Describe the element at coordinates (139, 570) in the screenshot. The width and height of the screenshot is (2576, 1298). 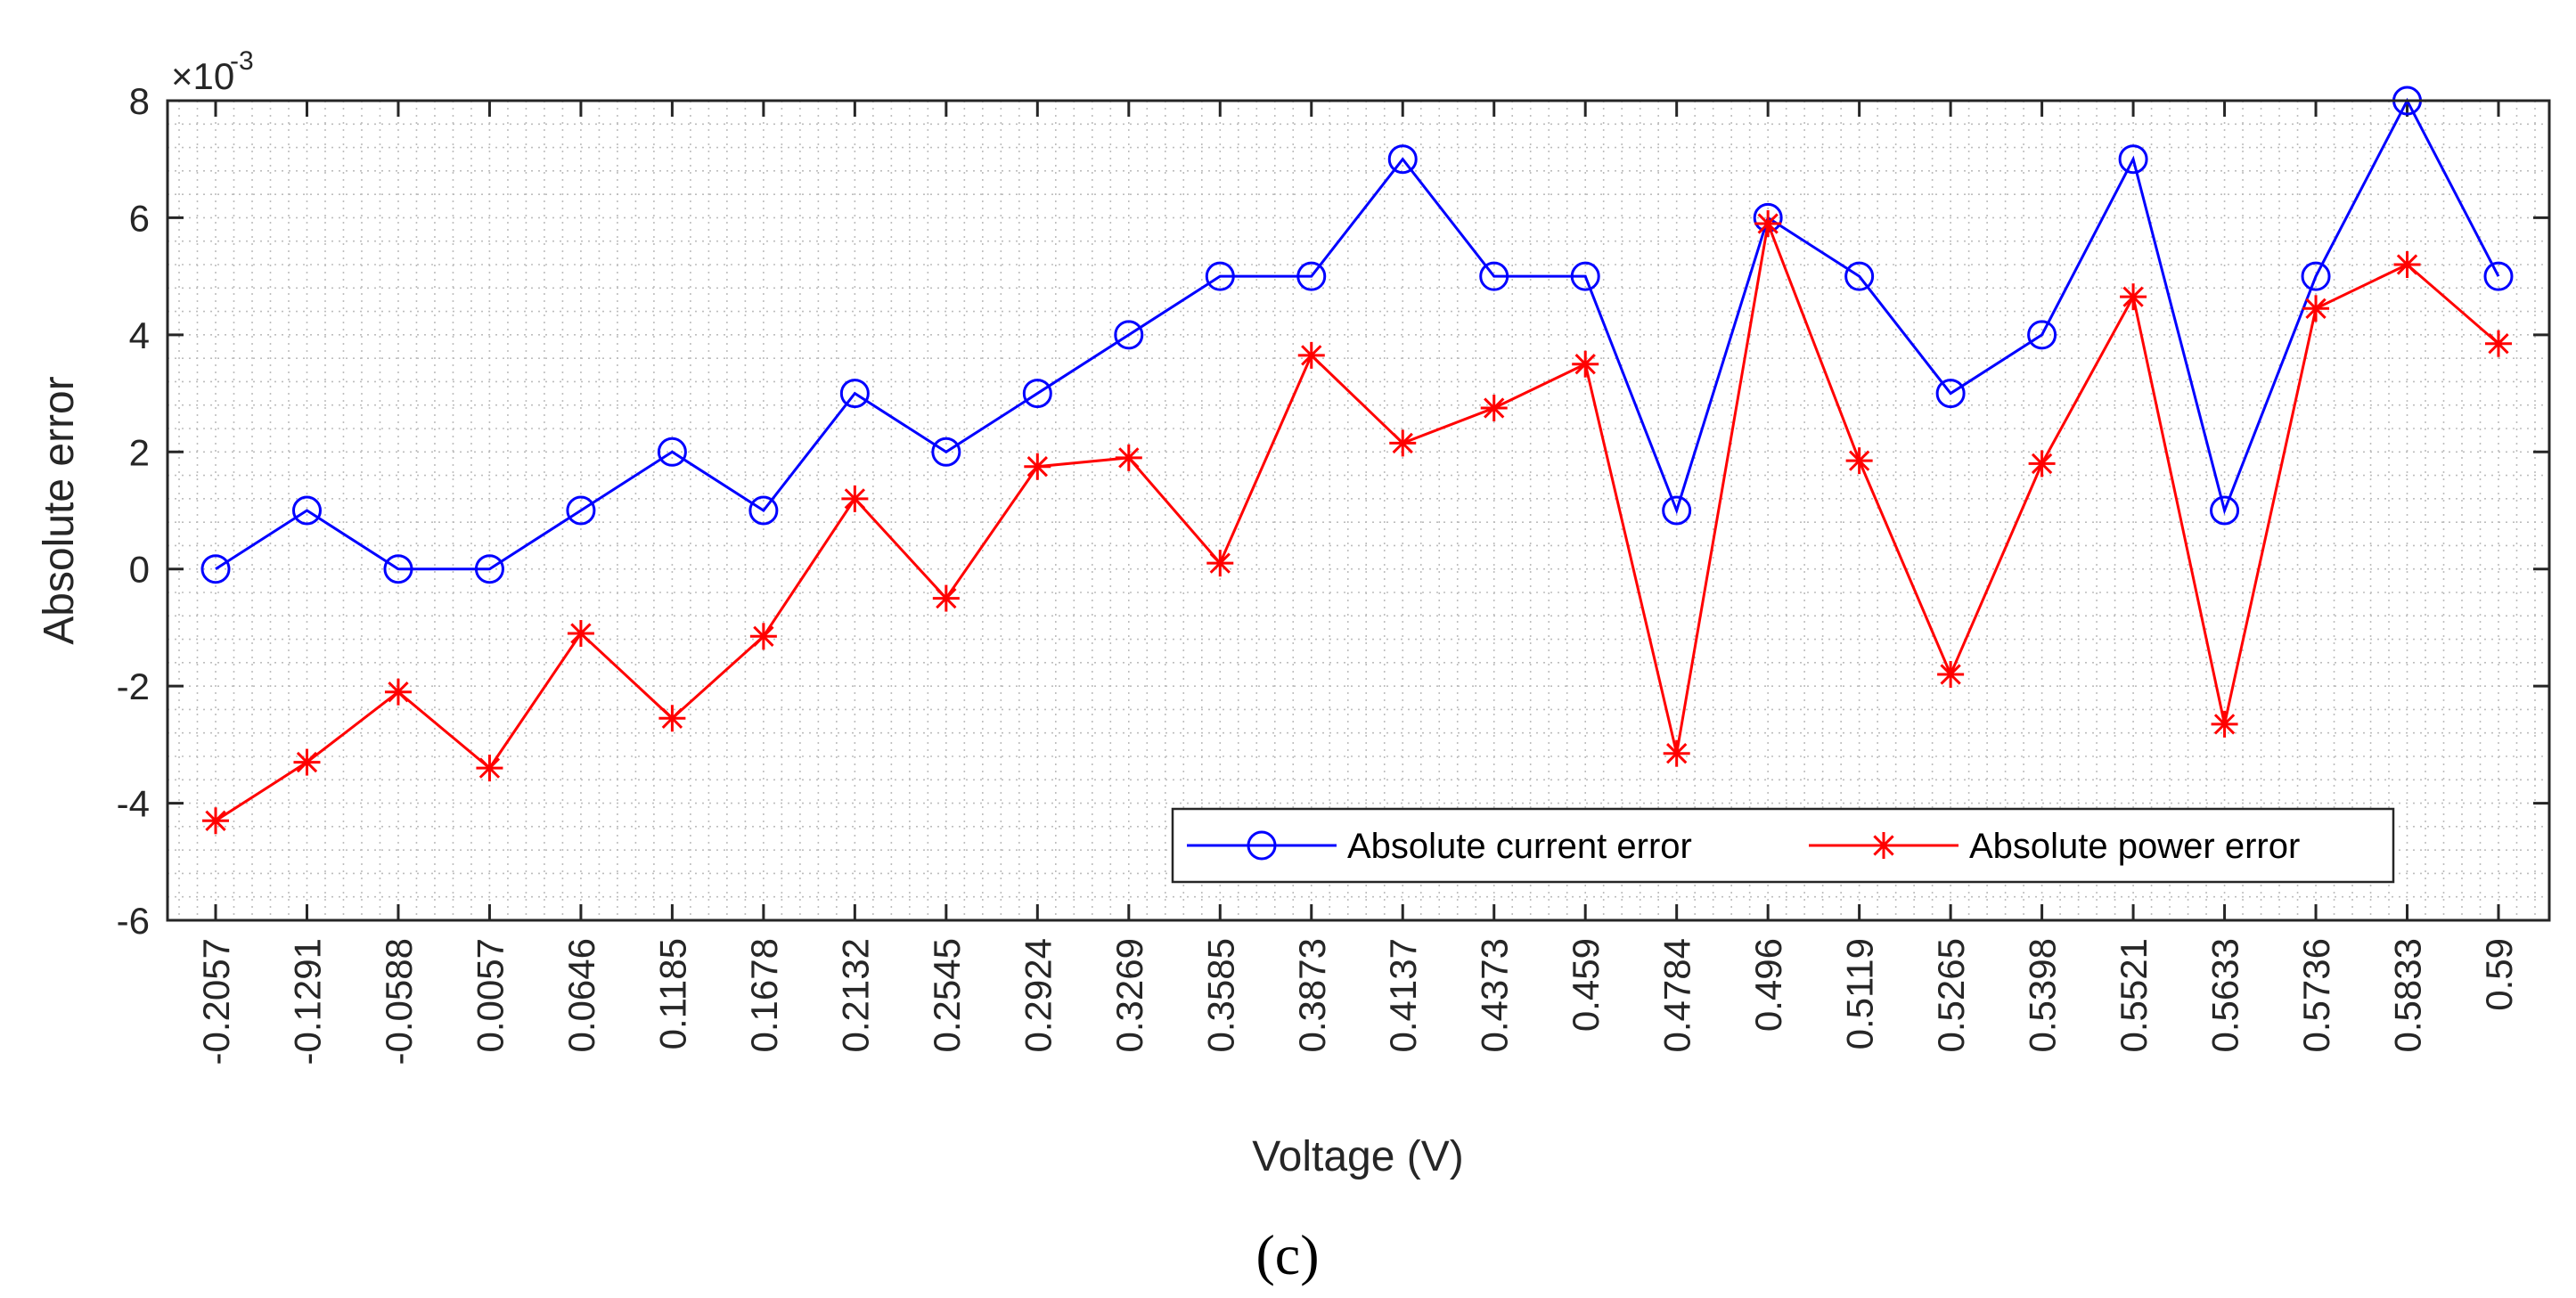
I see `y-tick-label: 0` at that location.